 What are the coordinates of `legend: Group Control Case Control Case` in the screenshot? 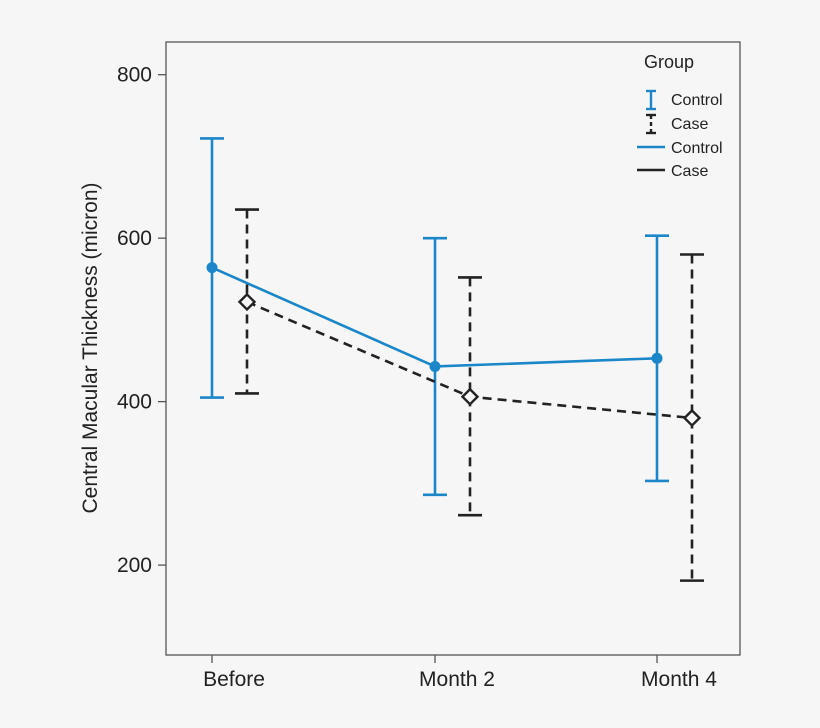 It's located at (680, 116).